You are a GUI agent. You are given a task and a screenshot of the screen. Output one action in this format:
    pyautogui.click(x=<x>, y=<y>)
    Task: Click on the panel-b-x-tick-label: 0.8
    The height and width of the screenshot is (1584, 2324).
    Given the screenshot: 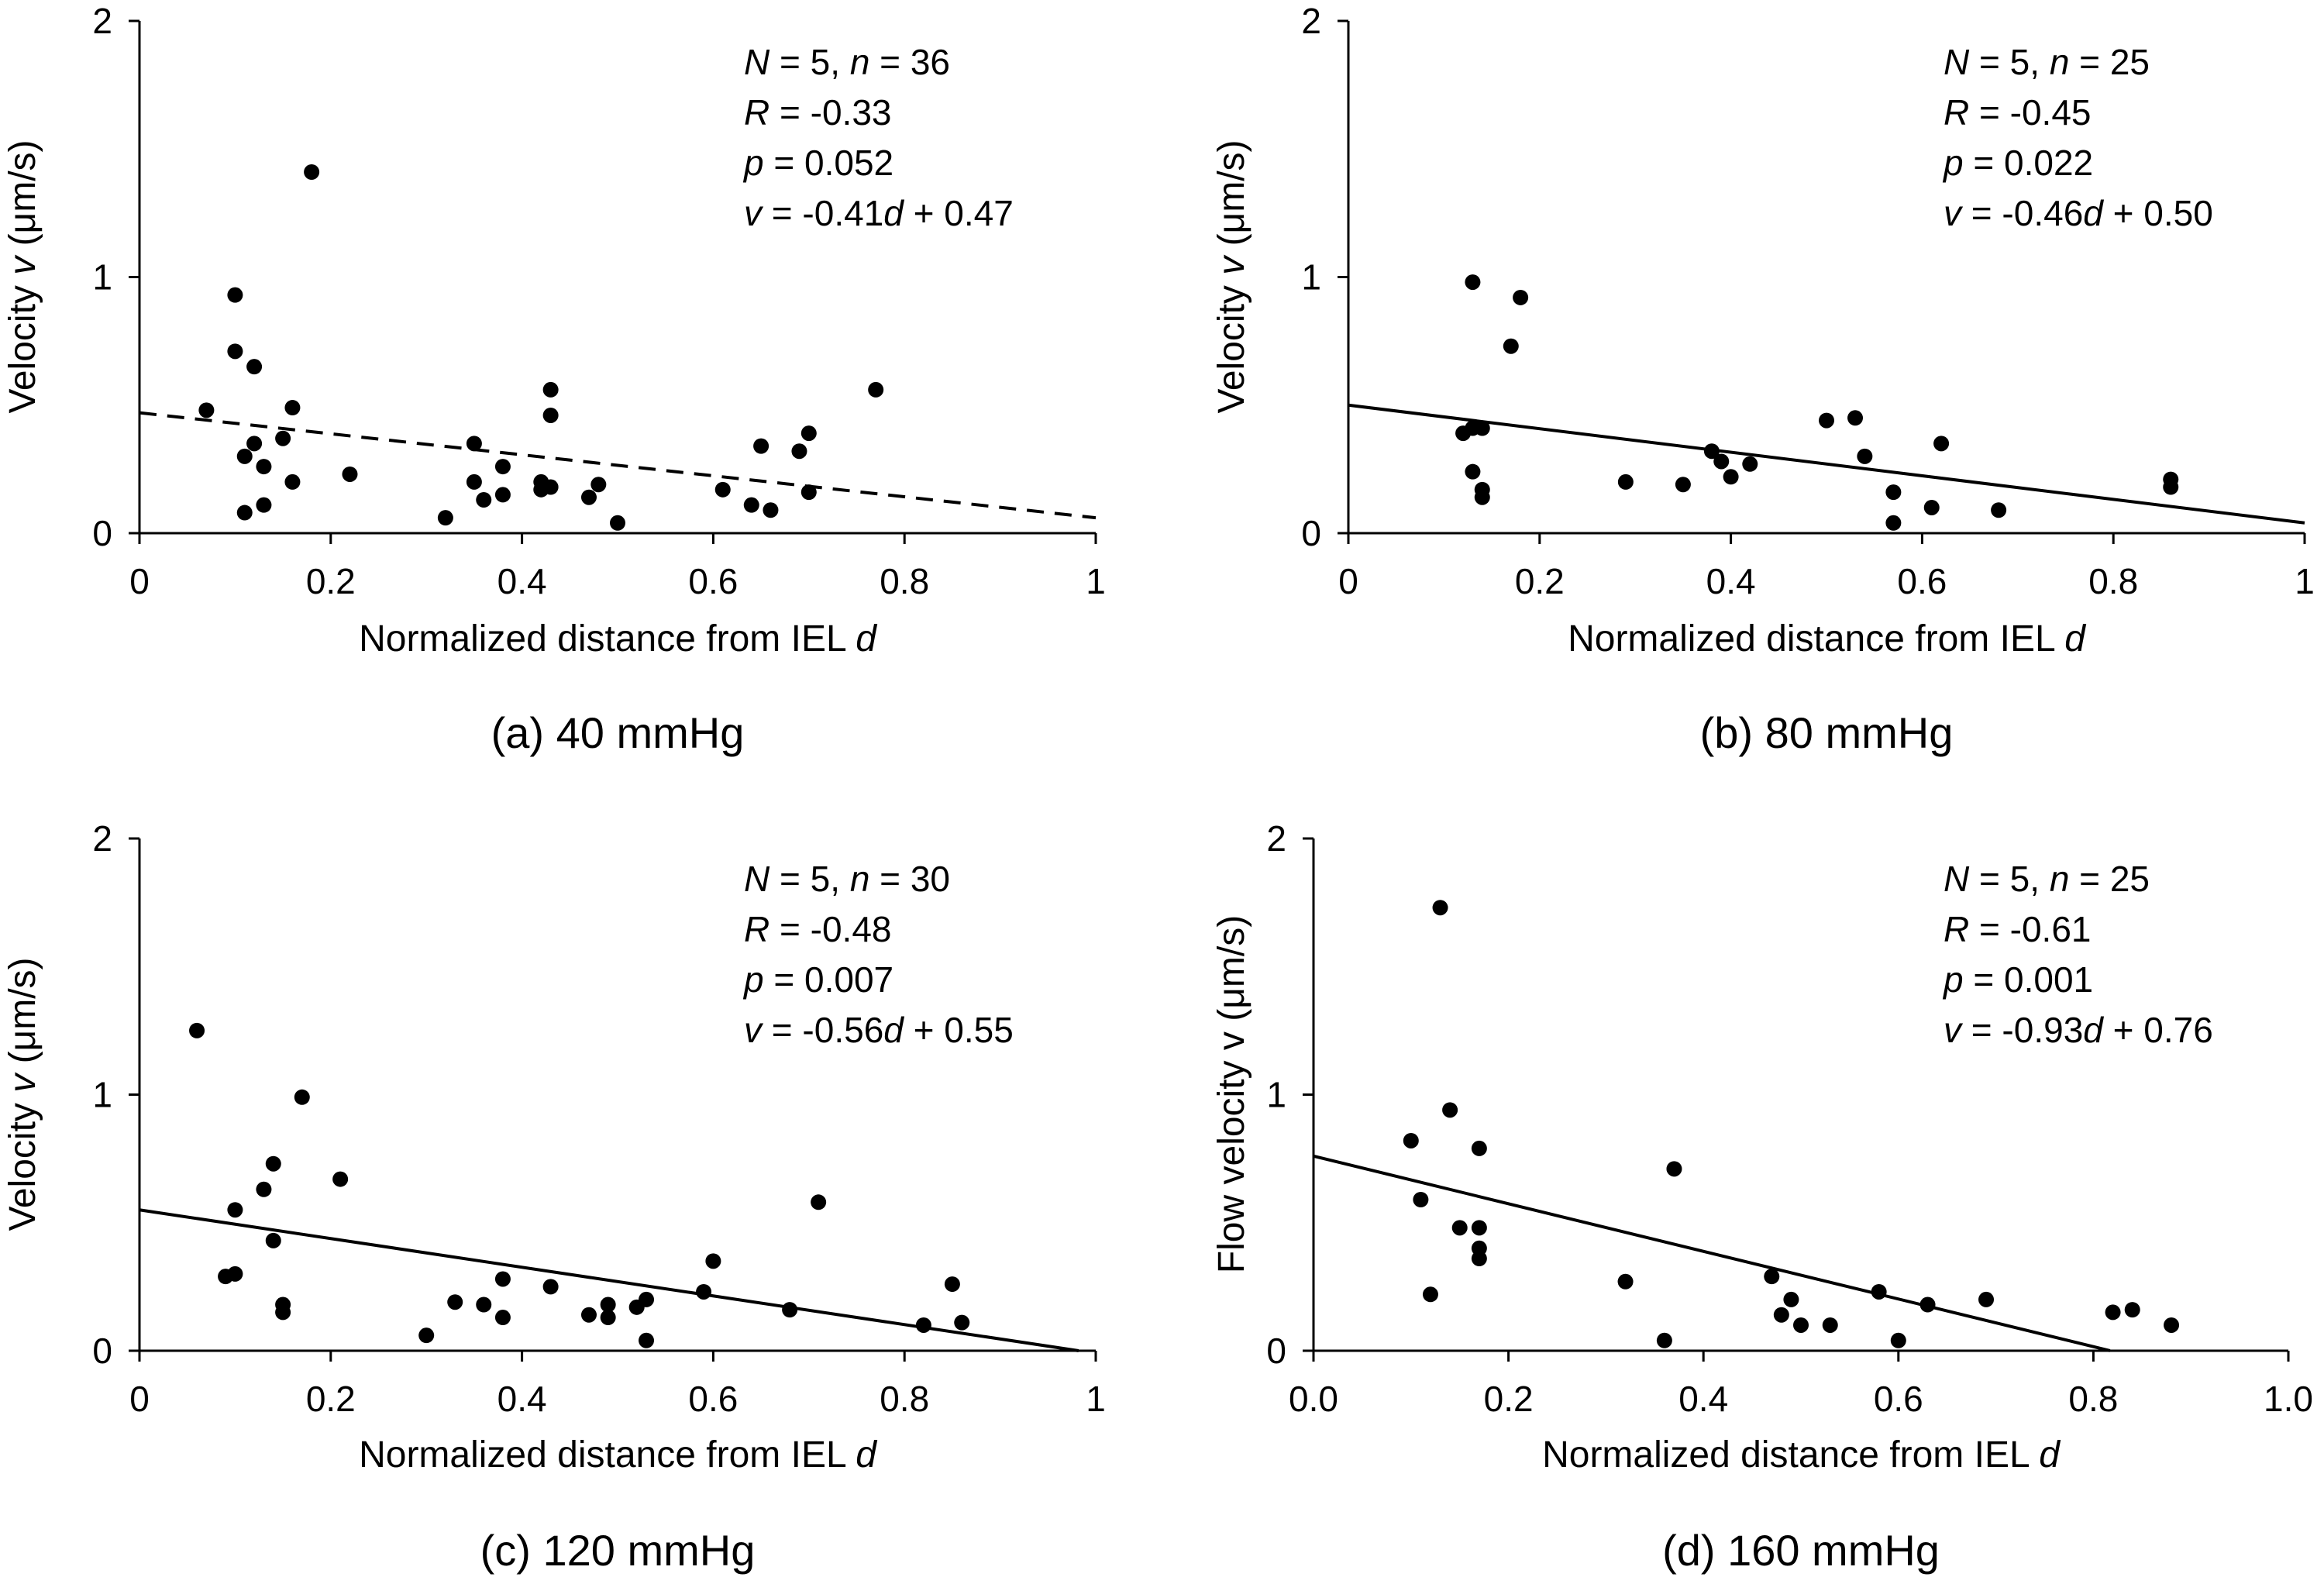 What is the action you would take?
    pyautogui.click(x=2113, y=581)
    